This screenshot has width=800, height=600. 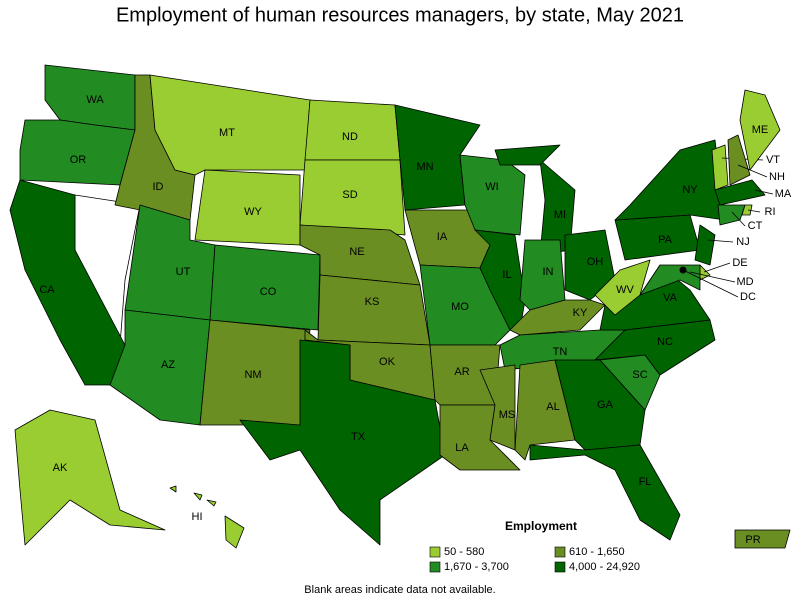 What do you see at coordinates (552, 407) in the screenshot?
I see `state-label: AL` at bounding box center [552, 407].